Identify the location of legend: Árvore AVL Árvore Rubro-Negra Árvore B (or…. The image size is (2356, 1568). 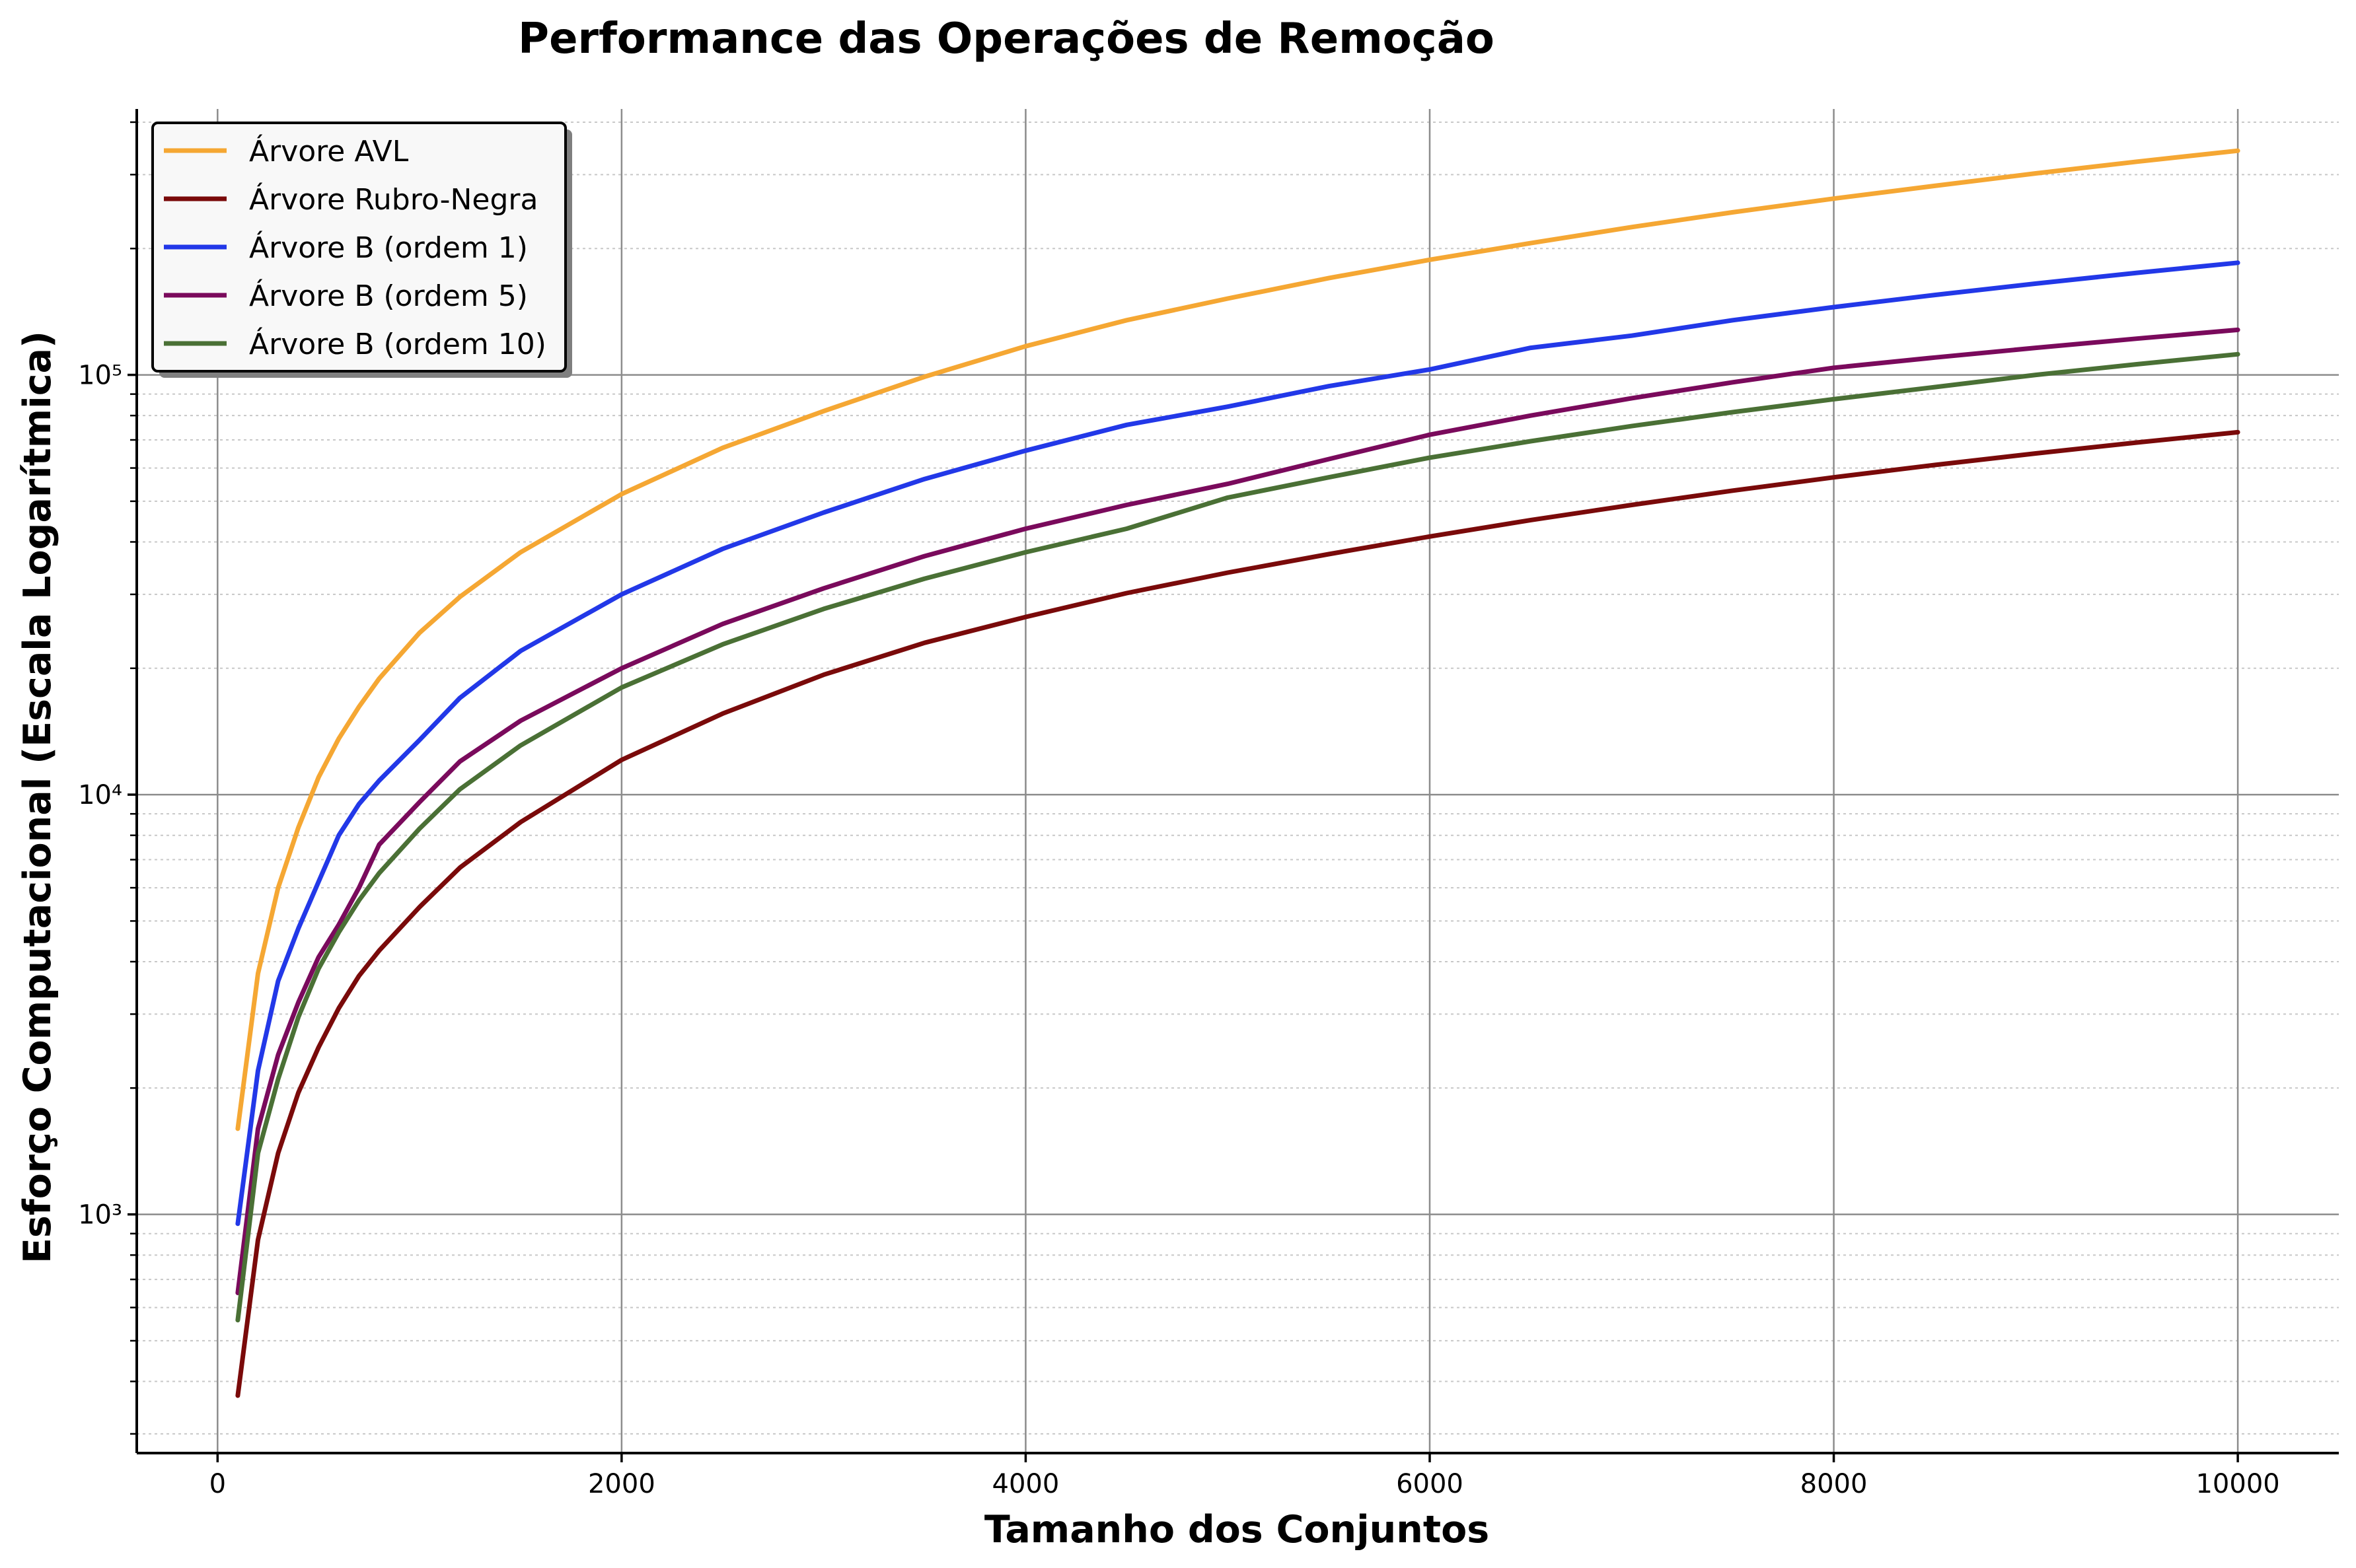
(361, 250).